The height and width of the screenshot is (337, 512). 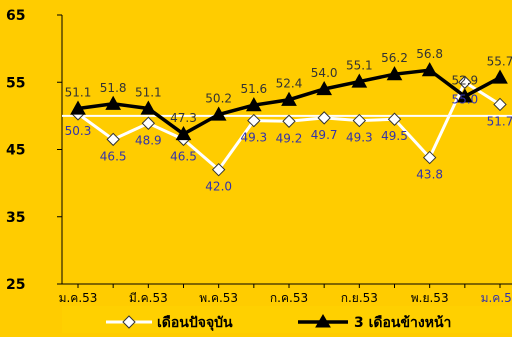 I want to click on data-label-current: 49.2, so click(x=289, y=138).